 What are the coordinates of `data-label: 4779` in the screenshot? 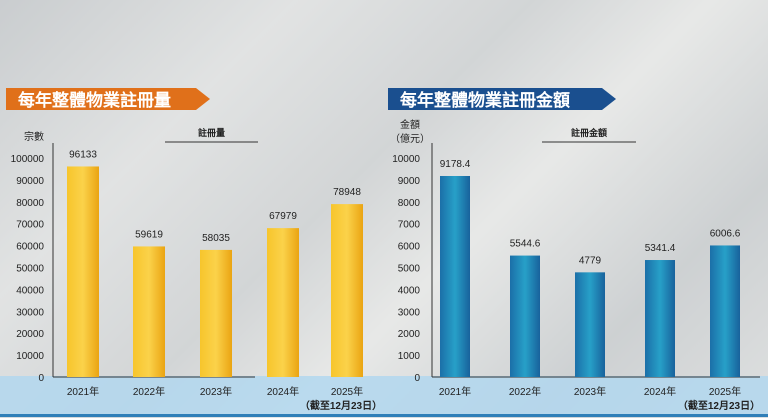 It's located at (590, 260).